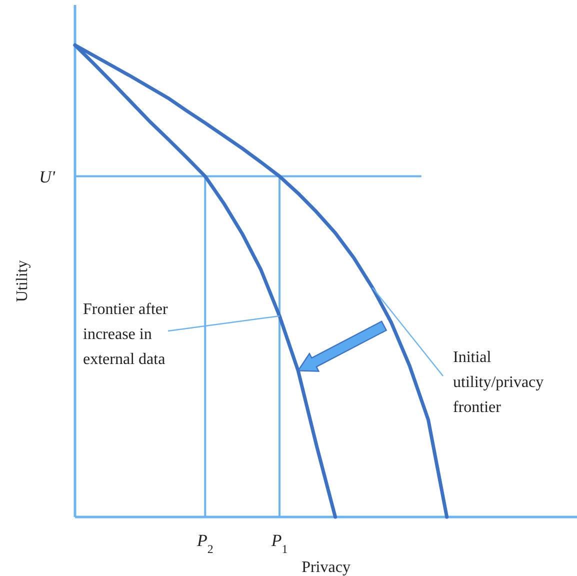 The height and width of the screenshot is (576, 577). What do you see at coordinates (205, 543) in the screenshot?
I see `x-tick-label: P$_{2}$` at bounding box center [205, 543].